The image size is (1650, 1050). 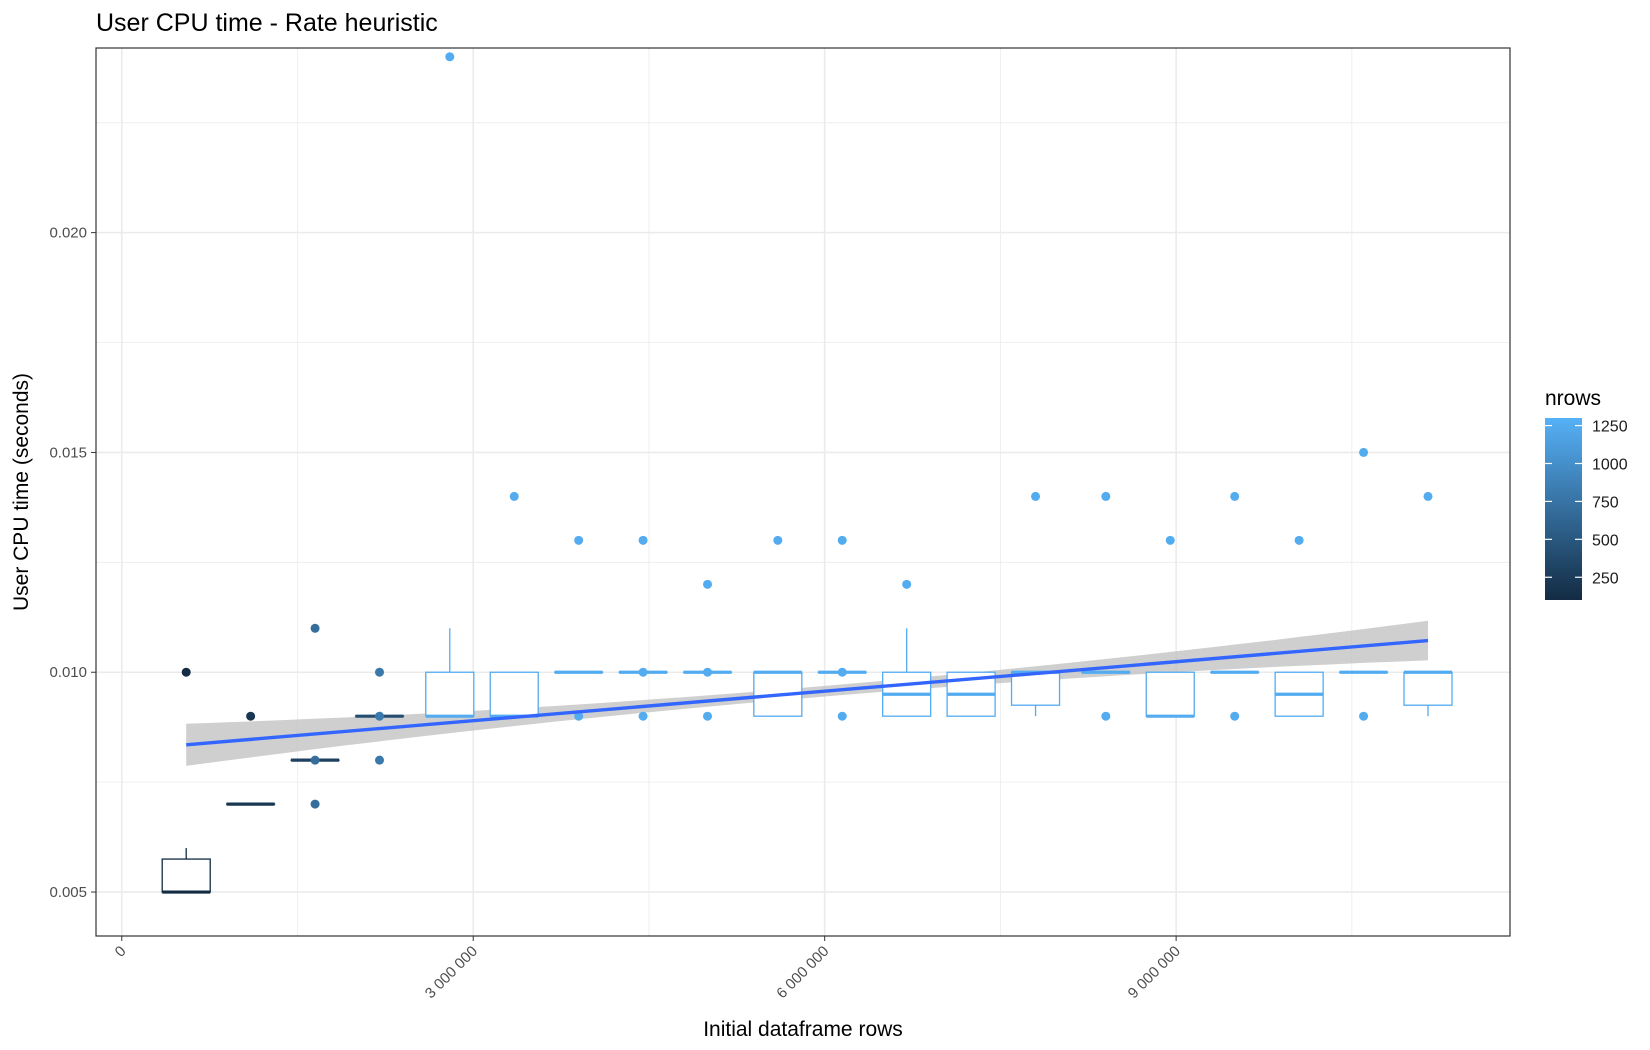 I want to click on legend-break-label: 750, so click(x=1605, y=502).